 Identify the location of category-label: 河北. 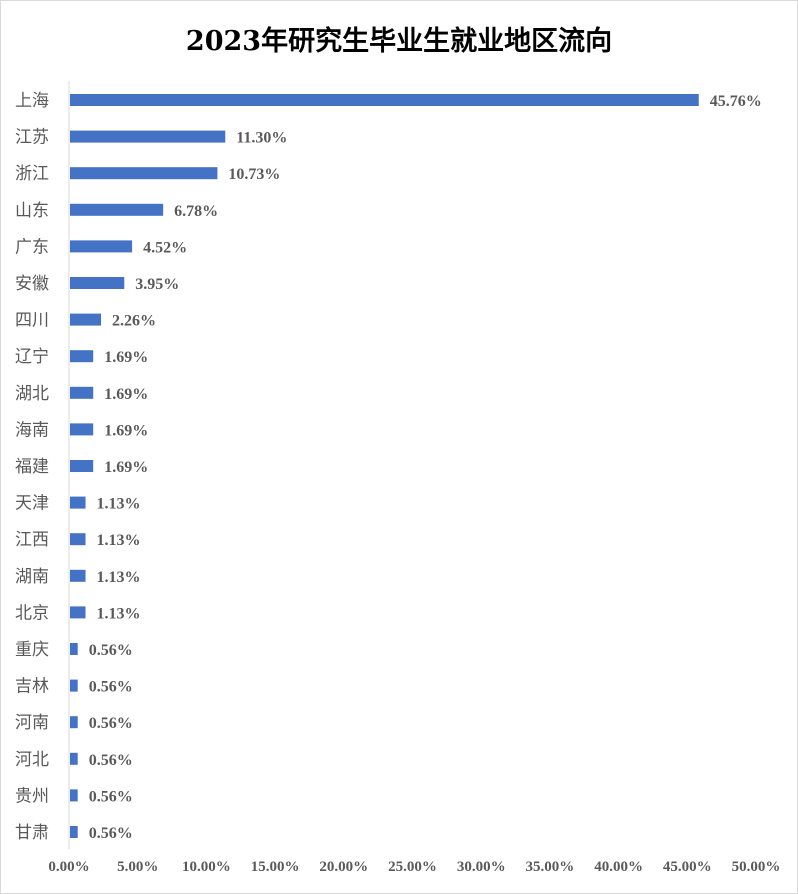
(32, 760).